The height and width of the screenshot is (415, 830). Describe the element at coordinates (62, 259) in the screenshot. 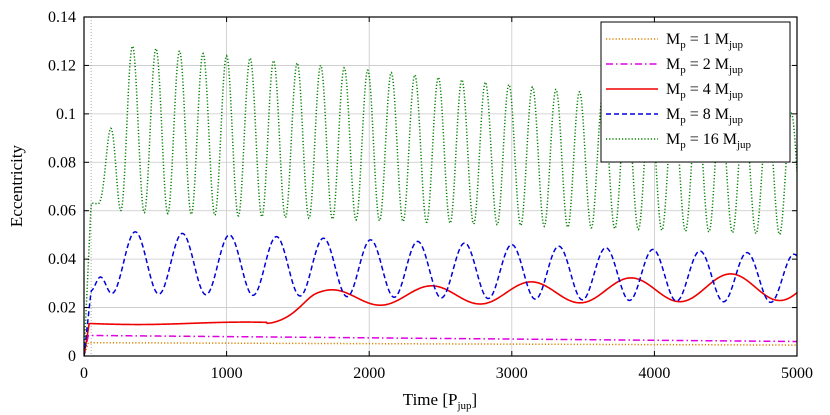

I see `y-tick-label: 0.04` at that location.